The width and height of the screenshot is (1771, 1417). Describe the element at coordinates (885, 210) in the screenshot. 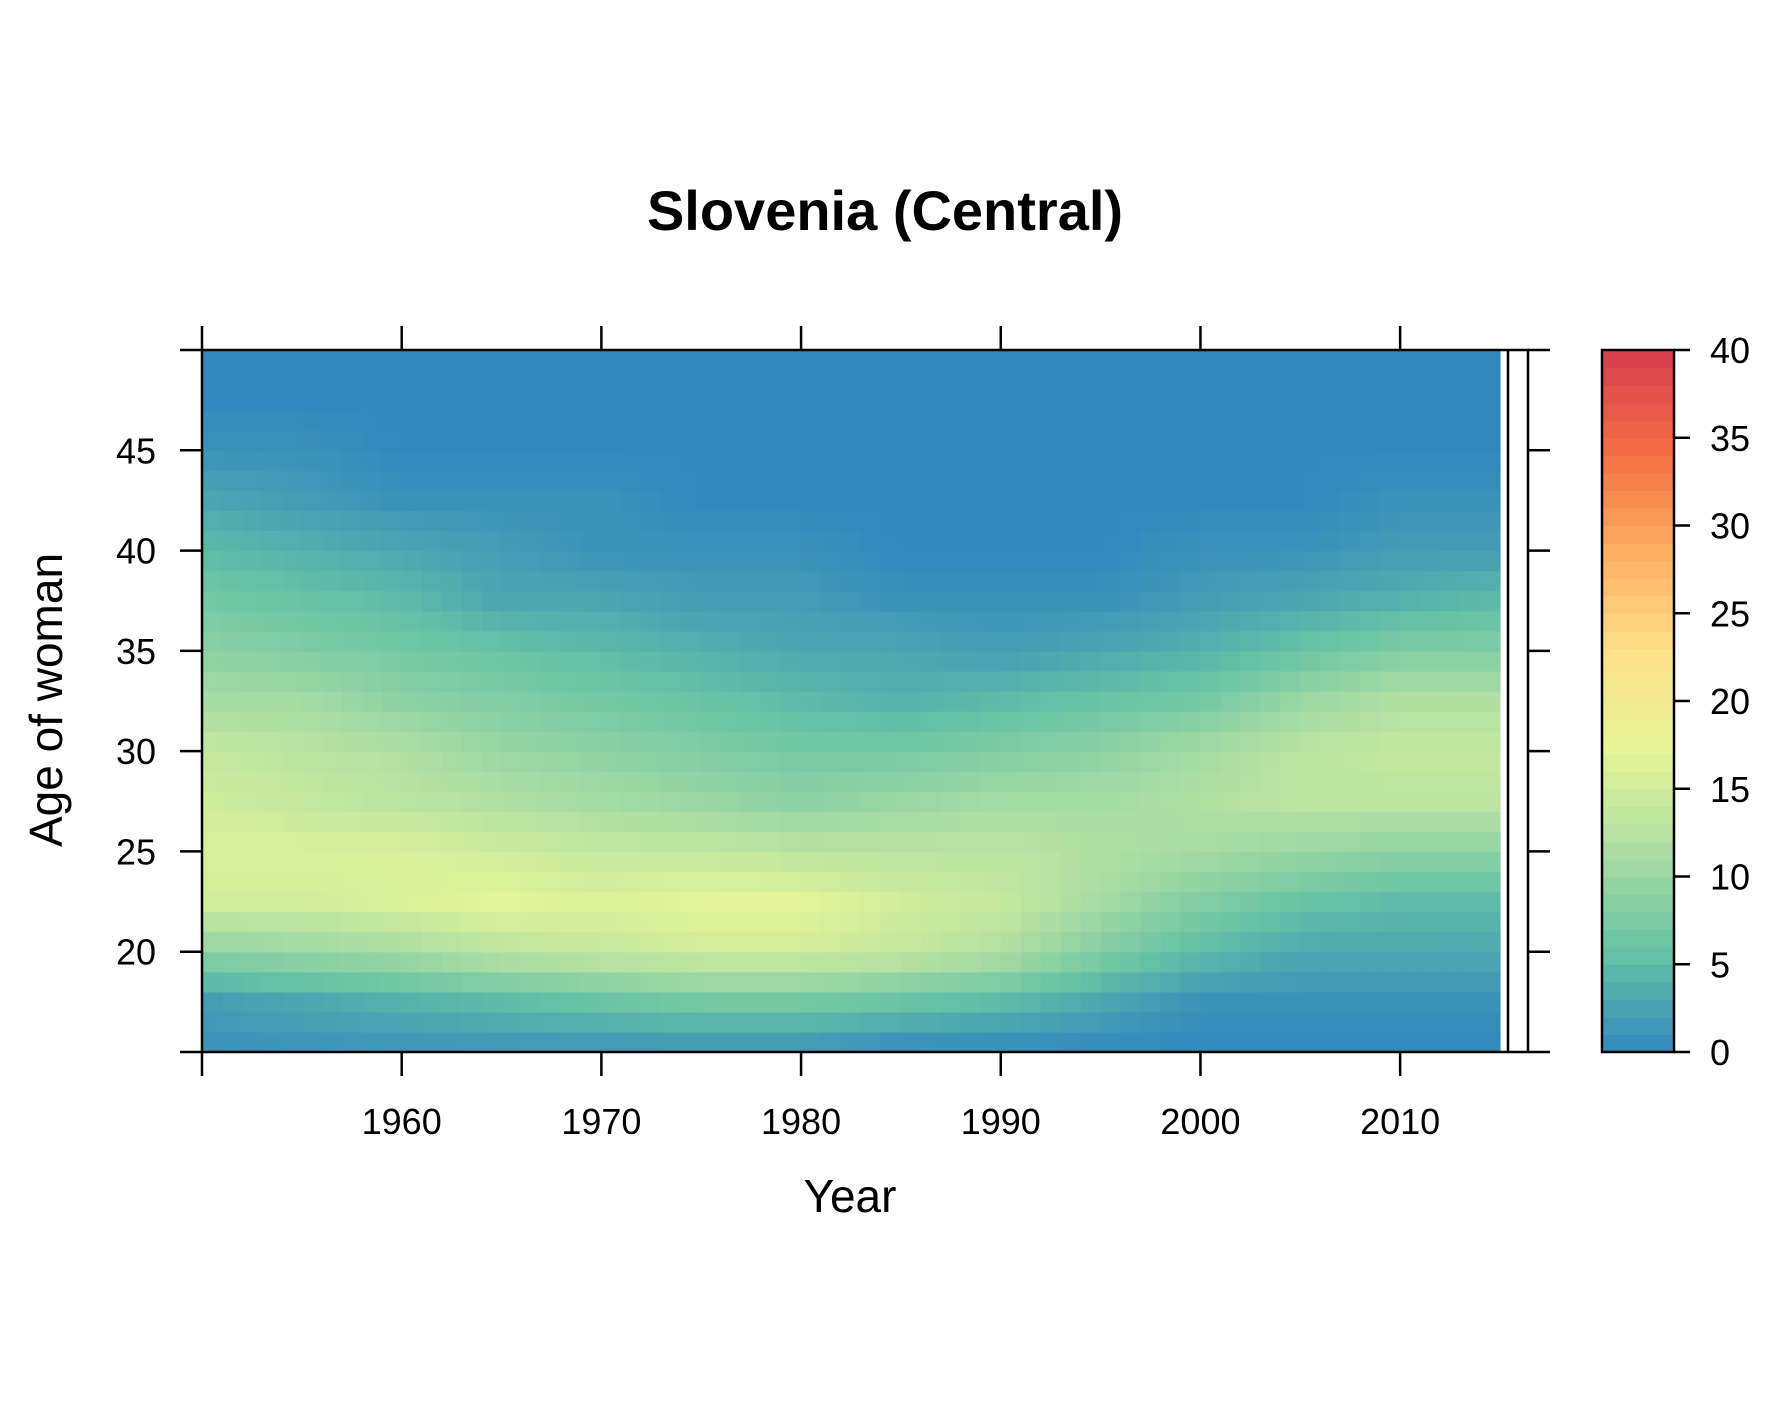

I see `chart-title: Slovenia (Central)` at that location.